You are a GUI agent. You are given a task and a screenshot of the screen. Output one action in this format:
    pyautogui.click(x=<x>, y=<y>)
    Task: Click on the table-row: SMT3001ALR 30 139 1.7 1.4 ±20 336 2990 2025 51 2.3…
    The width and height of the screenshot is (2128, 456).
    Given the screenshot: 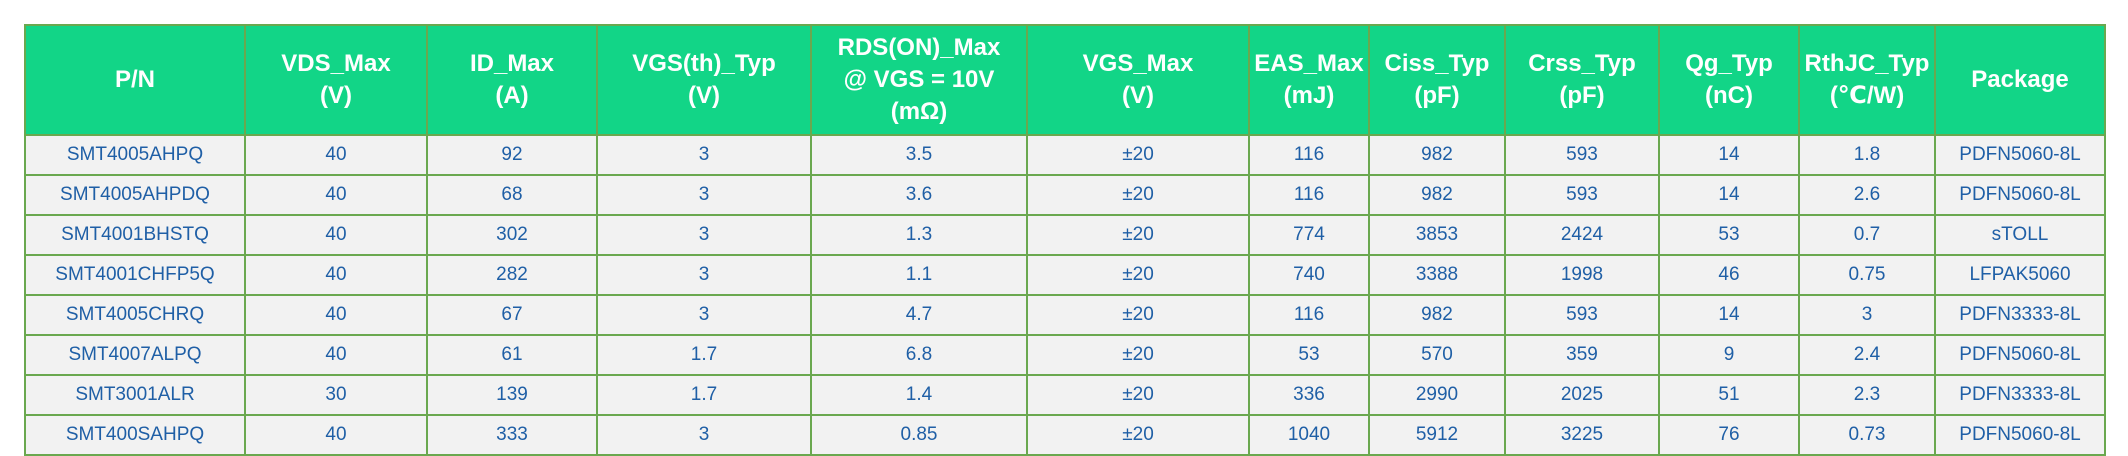 What is the action you would take?
    pyautogui.click(x=1065, y=395)
    